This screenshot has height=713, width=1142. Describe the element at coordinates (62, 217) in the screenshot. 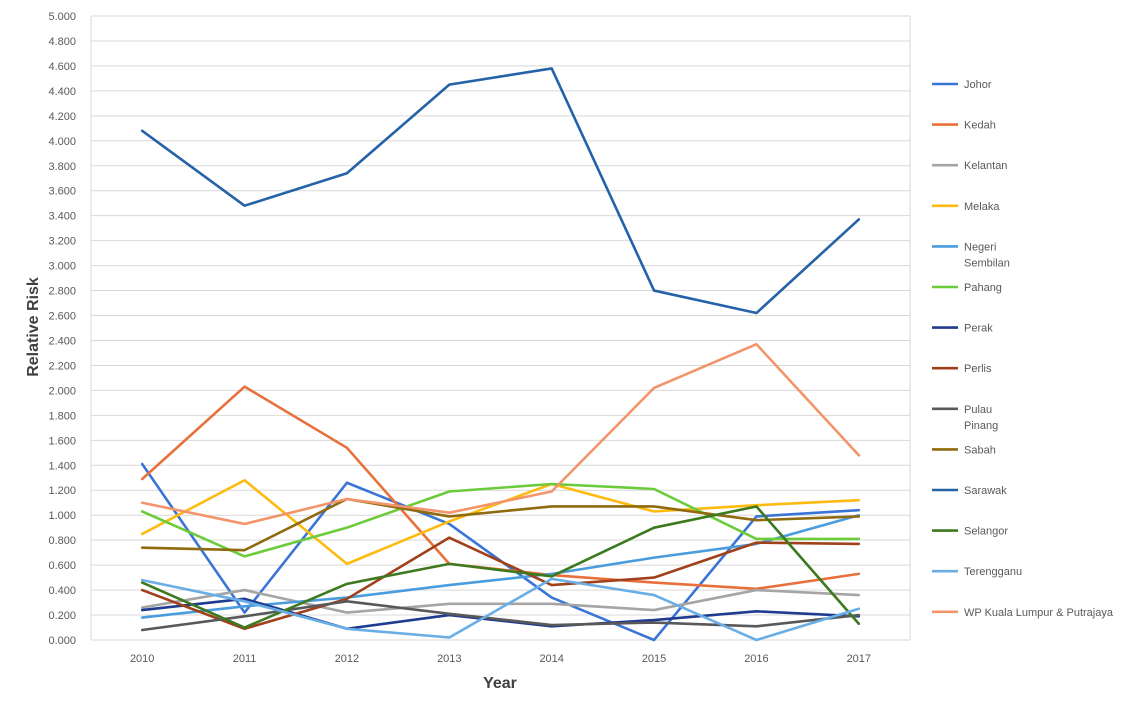

I see `y-tick-label: 3.400` at that location.